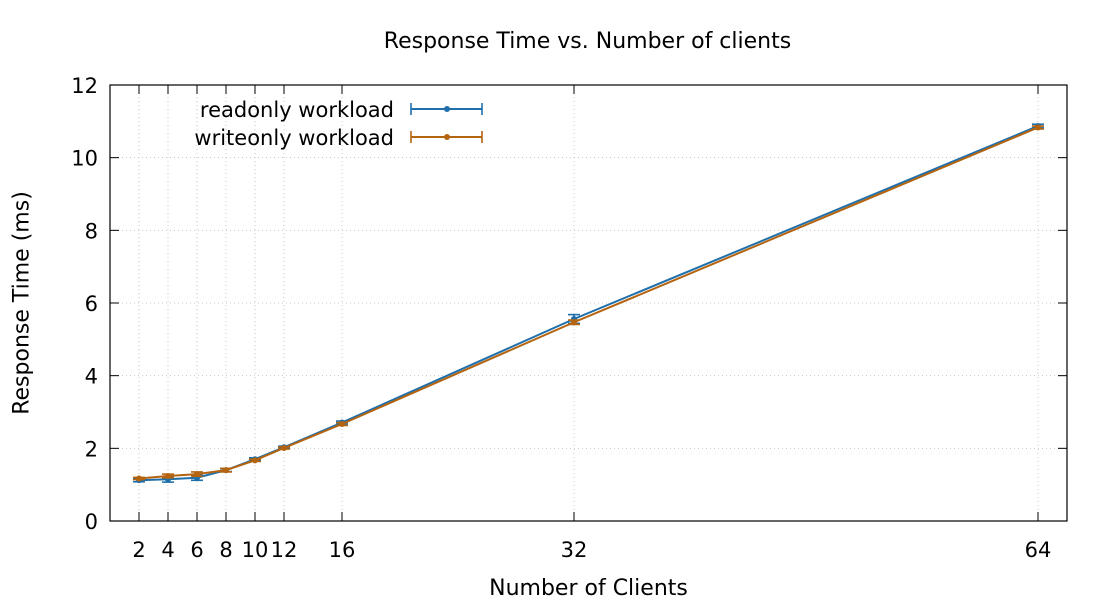 The height and width of the screenshot is (610, 1112). Describe the element at coordinates (91, 231) in the screenshot. I see `y-tick-label: 8` at that location.